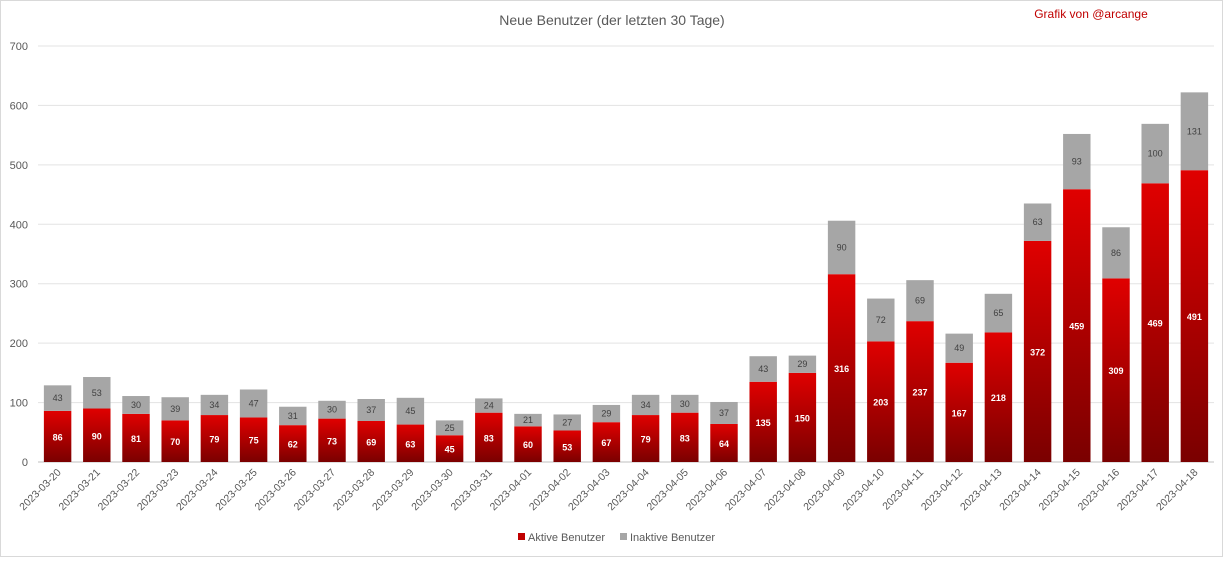 This screenshot has width=1223, height=561. Describe the element at coordinates (566, 538) in the screenshot. I see `legend-label-active: Aktive Benutzer` at that location.